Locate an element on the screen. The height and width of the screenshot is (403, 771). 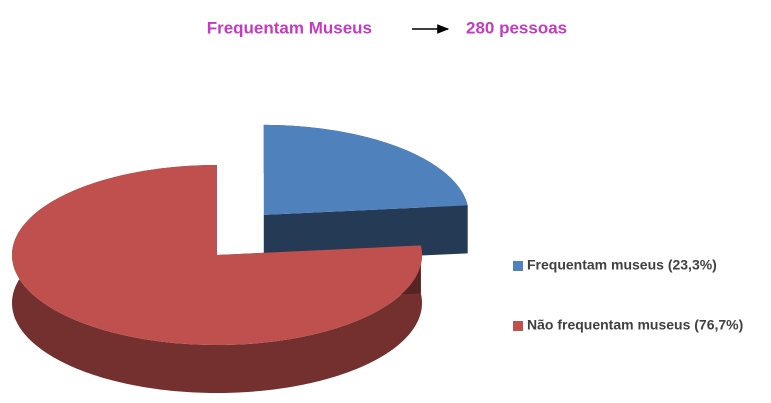
pie-slice is located at coordinates (365, 193).